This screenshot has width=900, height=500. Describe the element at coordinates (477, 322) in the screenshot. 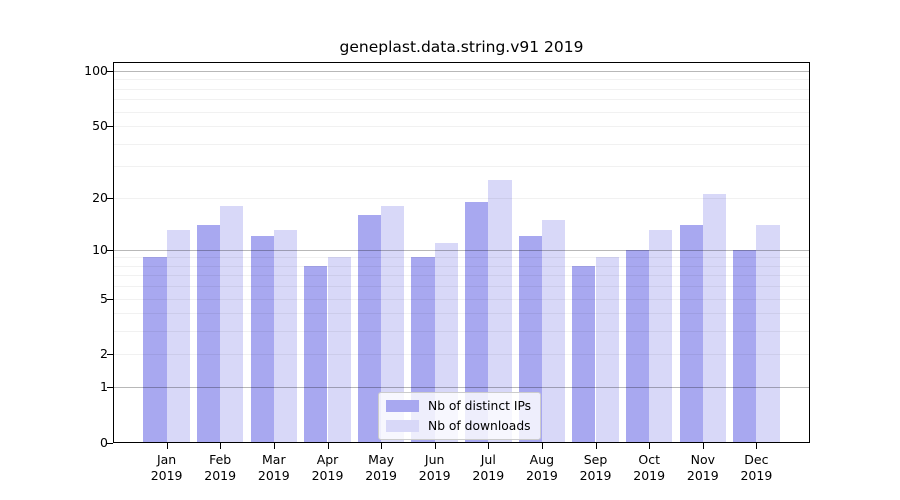

I see `bar-distinct-ips-jul` at that location.